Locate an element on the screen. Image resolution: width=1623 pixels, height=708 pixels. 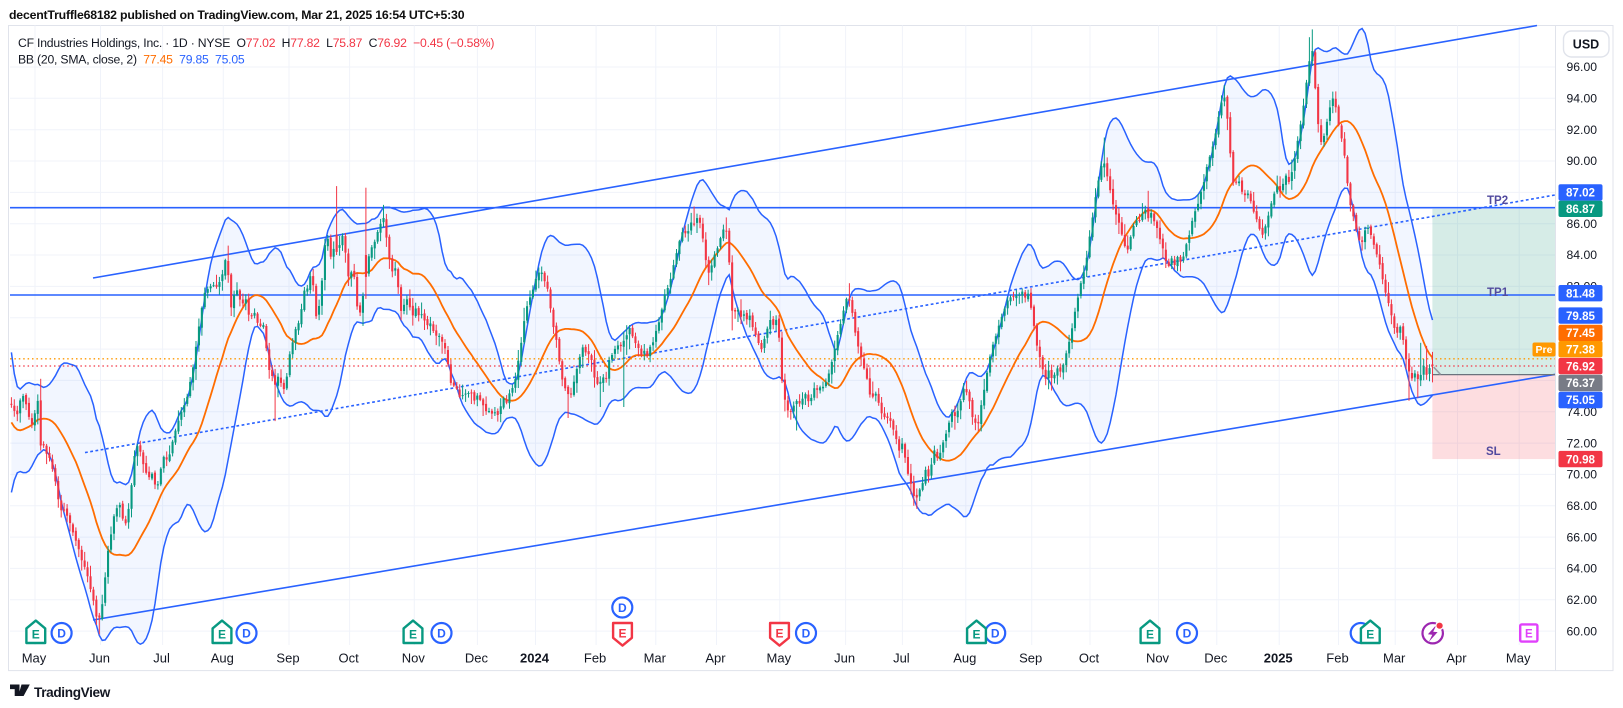
svg-text: 74.00 is located at coordinates (1582, 412).